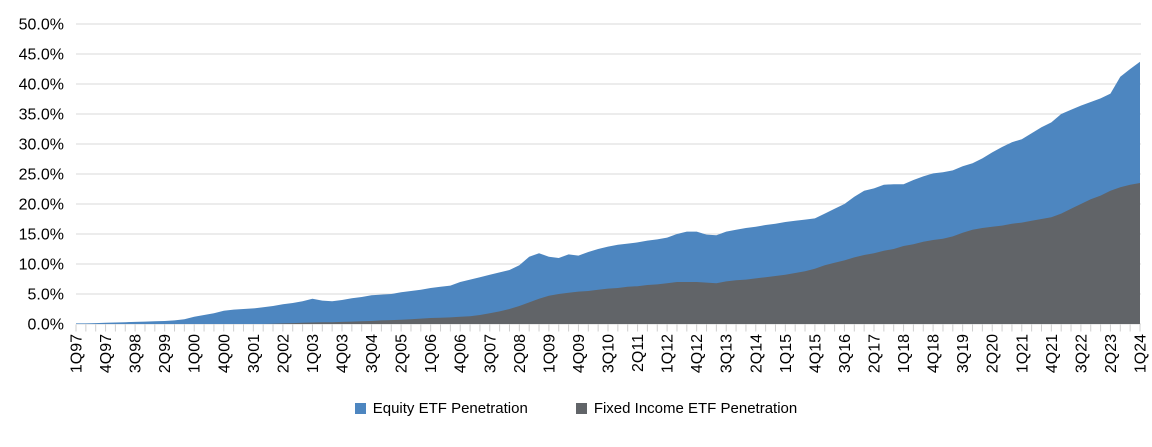  What do you see at coordinates (41, 265) in the screenshot?
I see `y-tick-label: 10.0%` at bounding box center [41, 265].